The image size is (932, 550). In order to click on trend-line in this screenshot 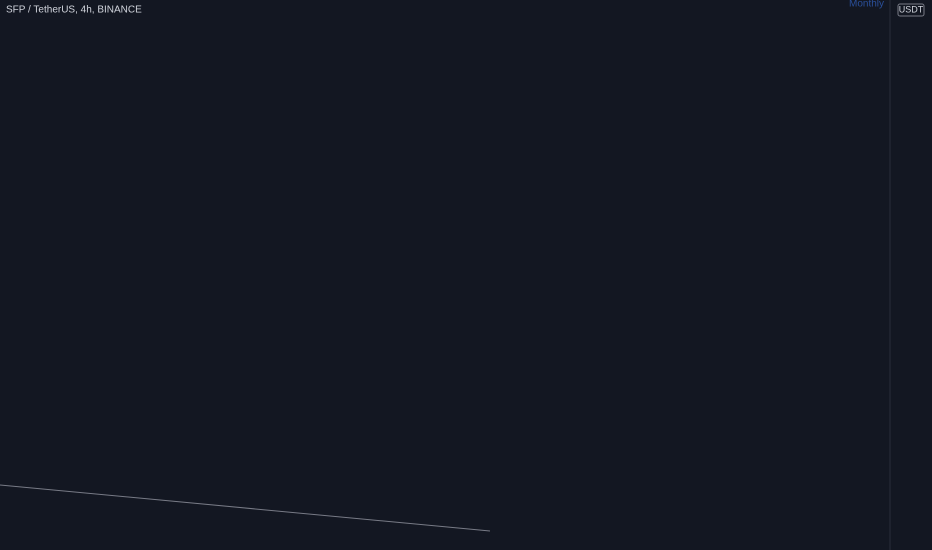, I will do `click(245, 508)`.